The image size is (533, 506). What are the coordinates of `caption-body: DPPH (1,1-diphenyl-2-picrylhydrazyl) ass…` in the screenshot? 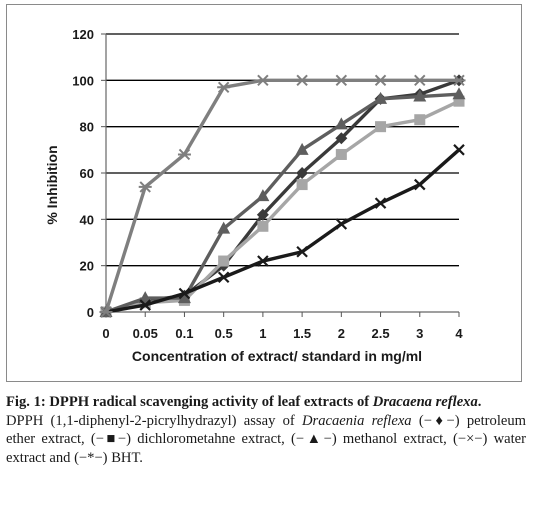 It's located at (266, 440).